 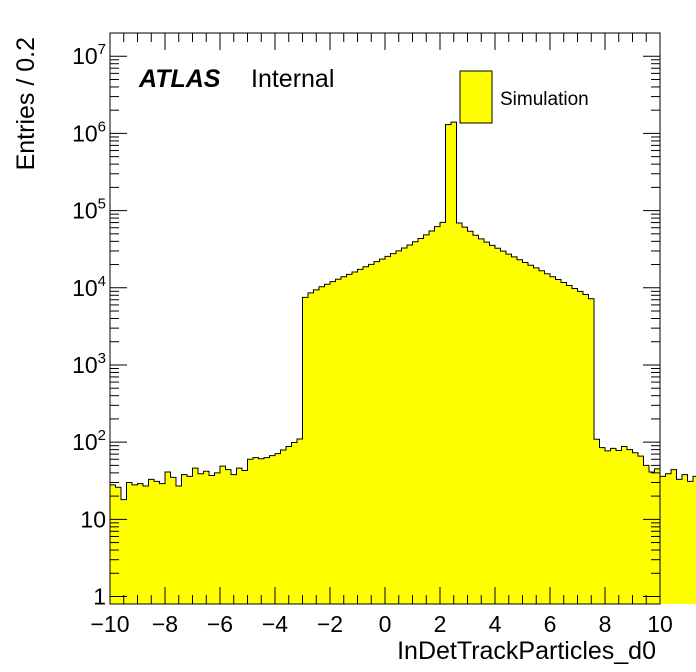 What do you see at coordinates (89, 132) in the screenshot?
I see `y-tick-label: 10⁶` at bounding box center [89, 132].